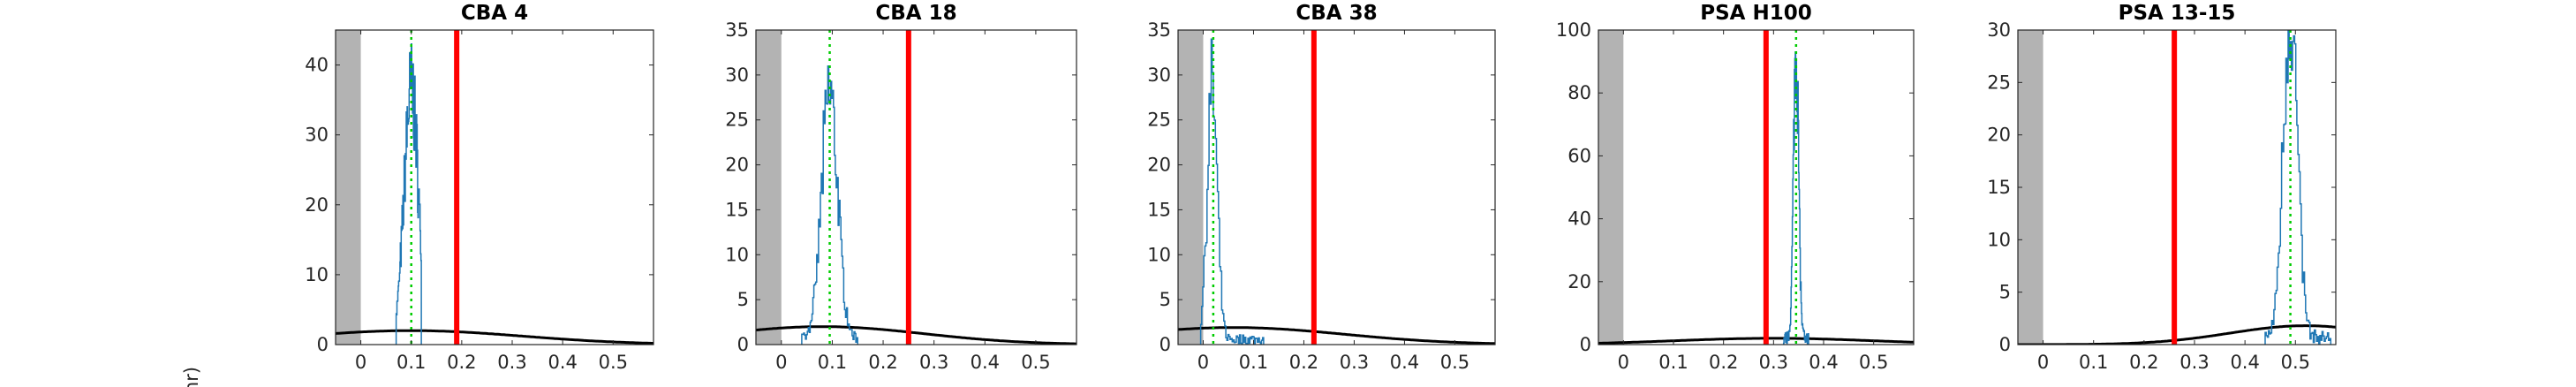  Describe the element at coordinates (1336, 13) in the screenshot. I see `chart-title: CBA 38` at that location.